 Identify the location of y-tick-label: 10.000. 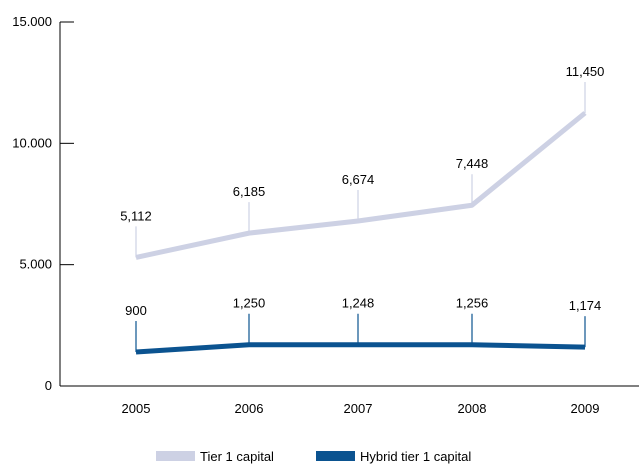
(32, 142).